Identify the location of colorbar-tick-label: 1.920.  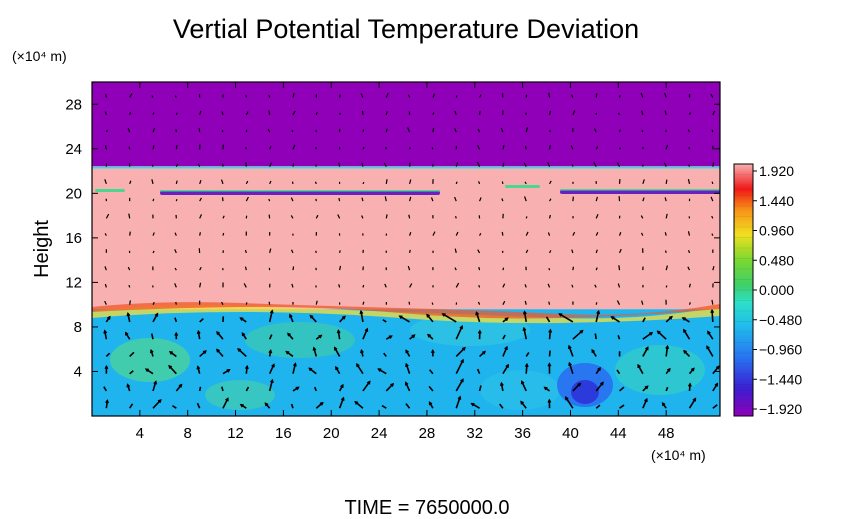
(776, 171).